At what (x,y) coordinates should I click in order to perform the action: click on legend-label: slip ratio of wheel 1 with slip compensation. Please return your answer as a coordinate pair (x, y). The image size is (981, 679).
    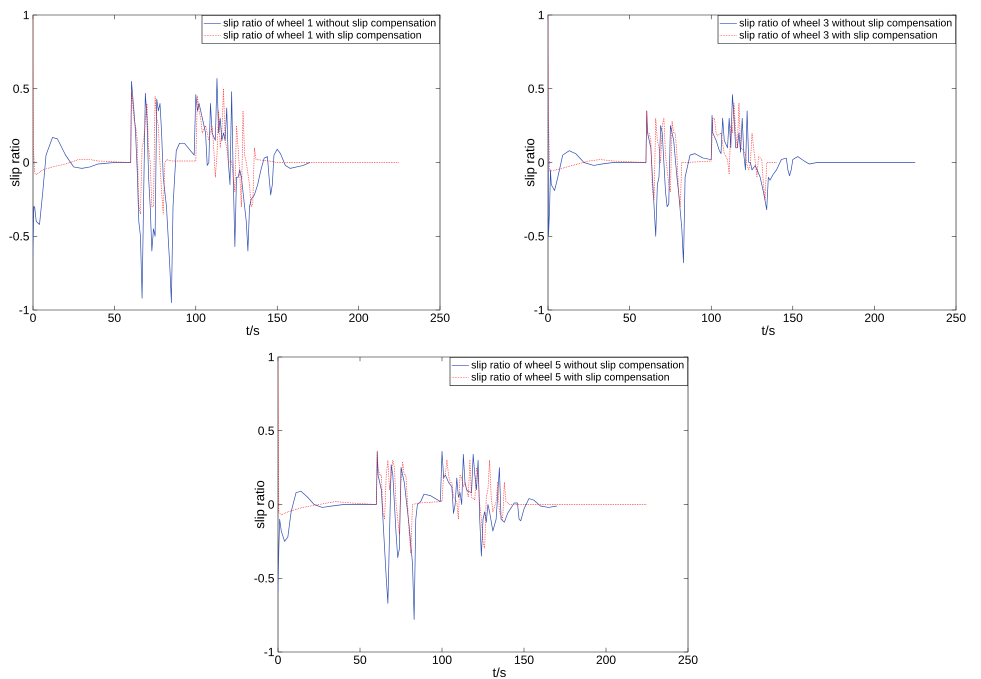
    Looking at the image, I should click on (322, 35).